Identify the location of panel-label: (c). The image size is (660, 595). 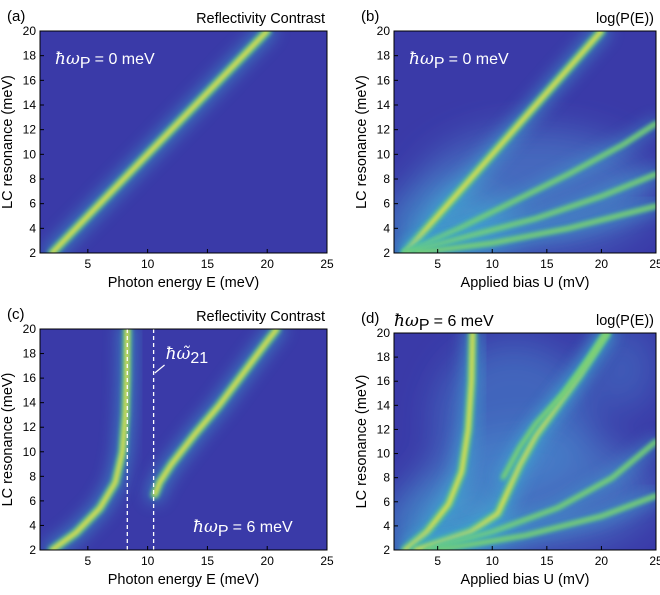
(16, 314).